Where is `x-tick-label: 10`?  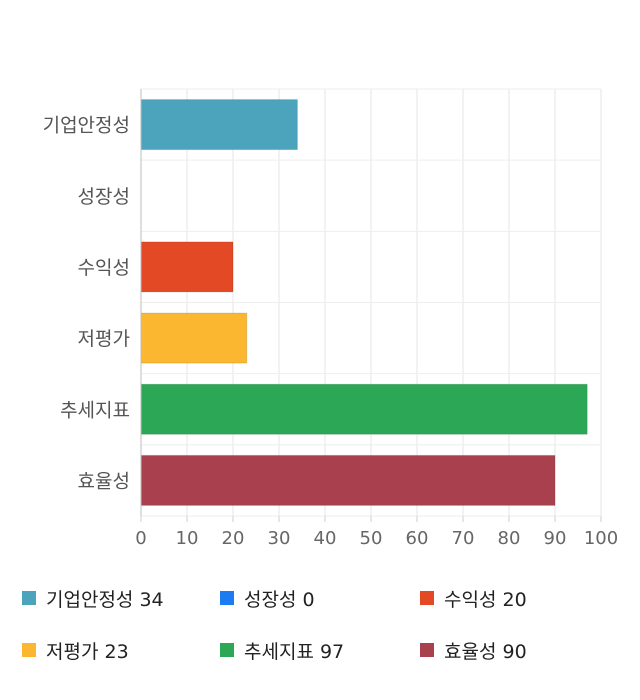 x-tick-label: 10 is located at coordinates (187, 538).